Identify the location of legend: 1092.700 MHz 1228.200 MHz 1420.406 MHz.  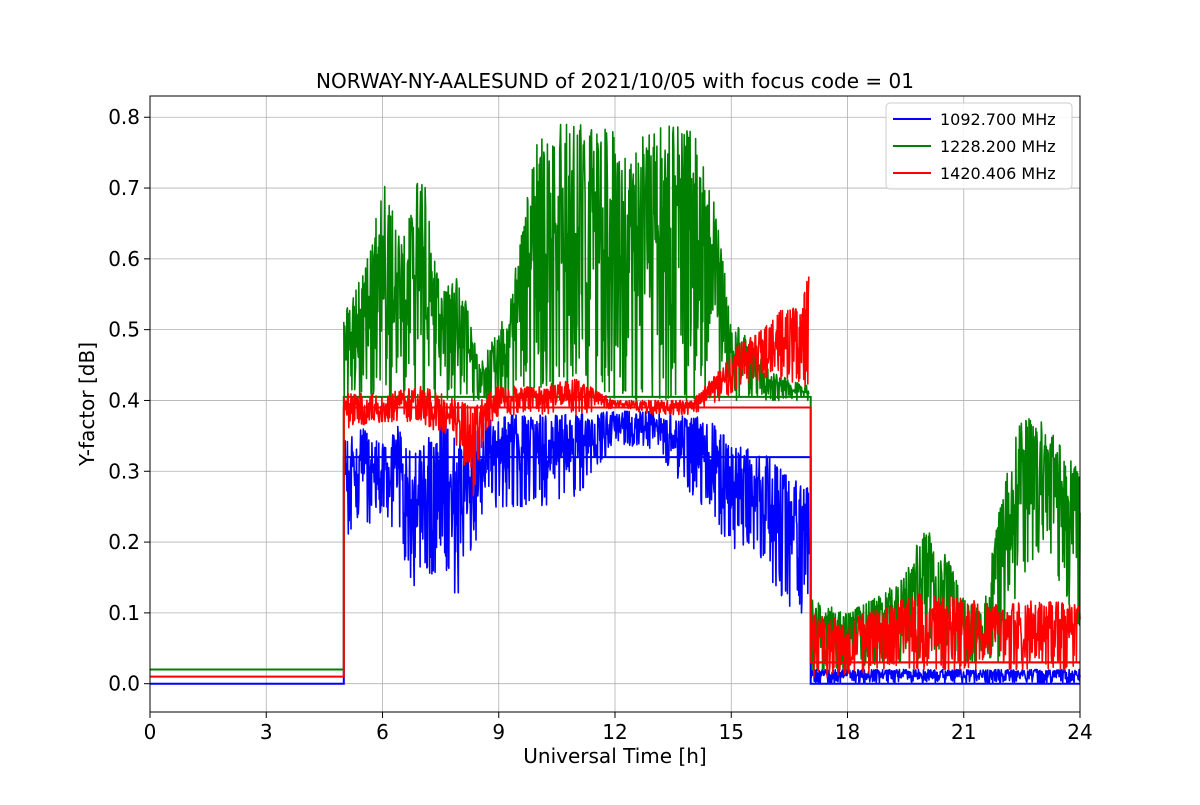
(979, 146).